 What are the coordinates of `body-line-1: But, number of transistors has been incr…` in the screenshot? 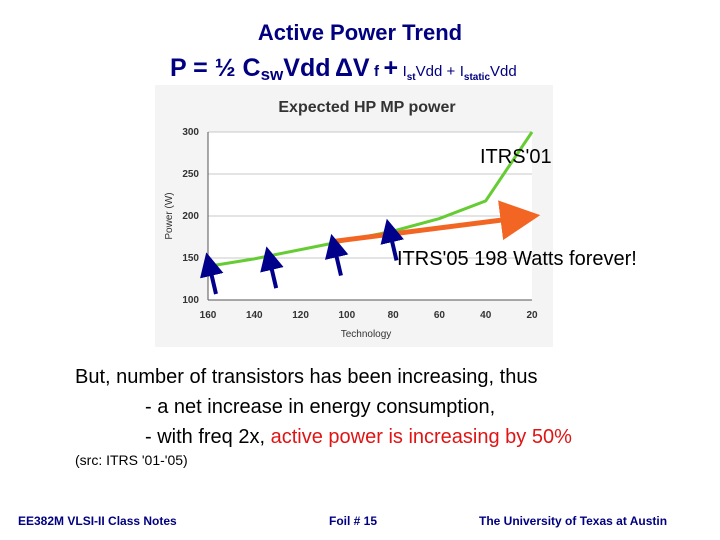 It's located at (306, 377).